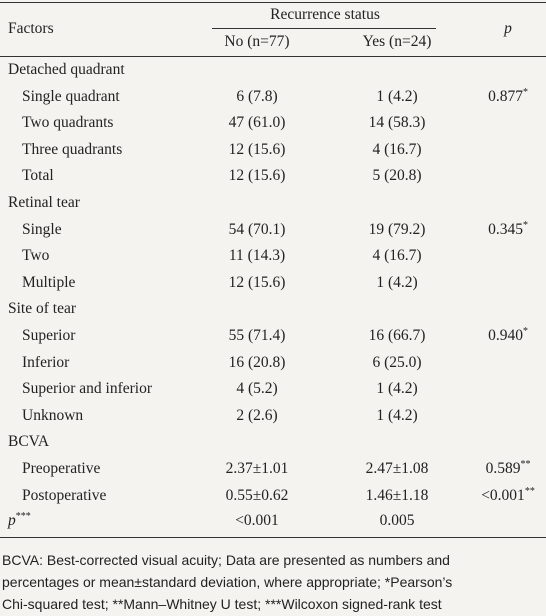 This screenshot has width=546, height=616. I want to click on row-label-text: Single quadrant, so click(71, 96).